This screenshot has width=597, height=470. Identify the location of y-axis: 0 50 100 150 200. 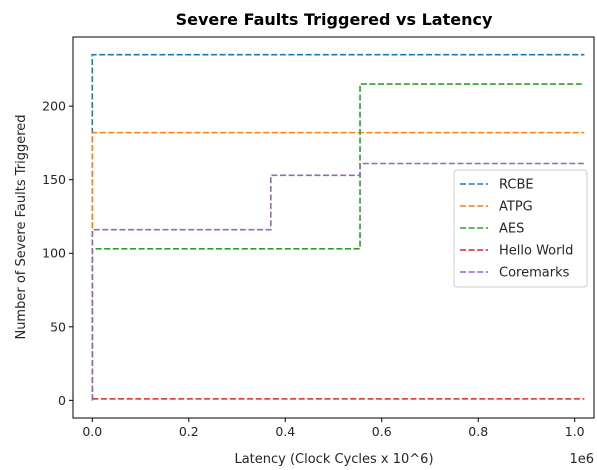
(57, 253).